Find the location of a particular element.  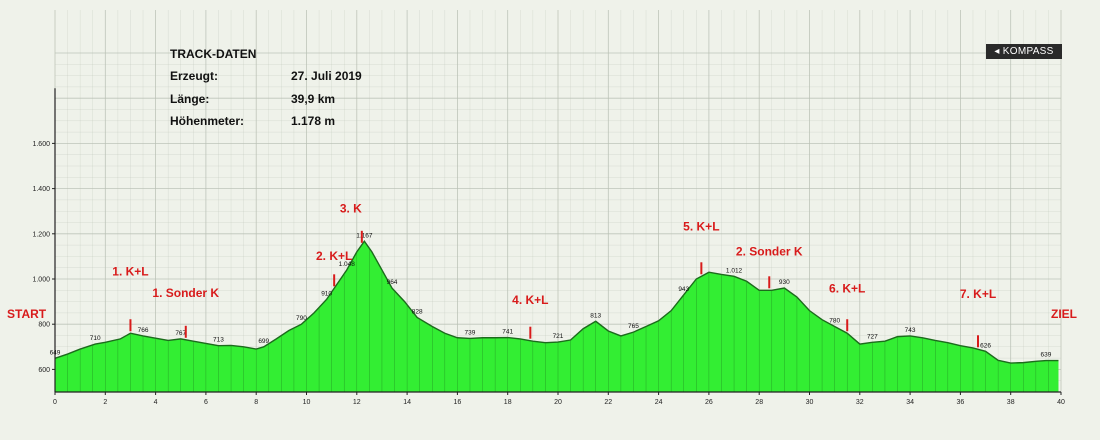

elevation-point-label: 767 is located at coordinates (180, 333).